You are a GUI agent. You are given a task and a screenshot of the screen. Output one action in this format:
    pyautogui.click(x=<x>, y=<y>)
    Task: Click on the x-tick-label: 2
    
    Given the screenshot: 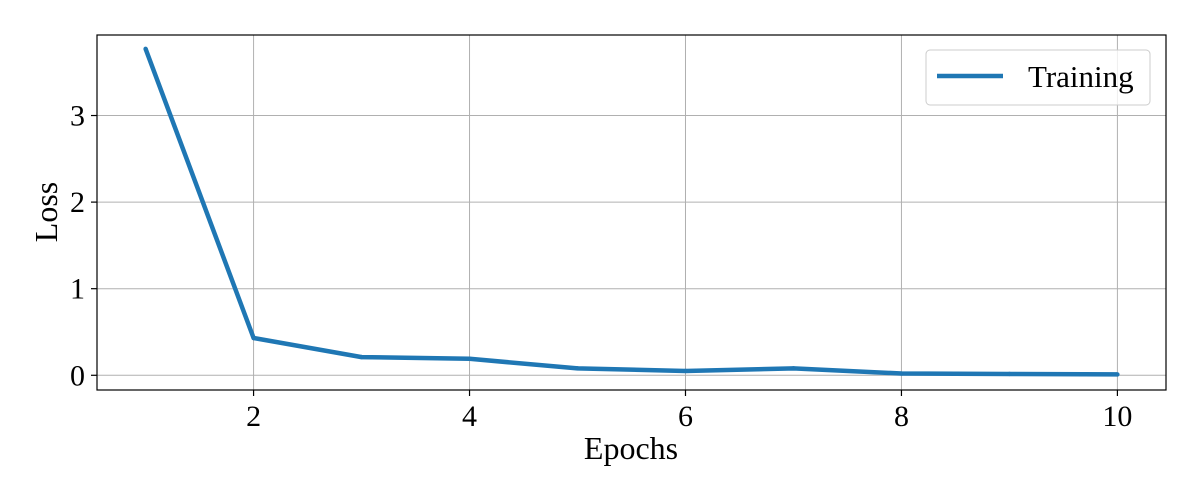 What is the action you would take?
    pyautogui.click(x=253, y=416)
    